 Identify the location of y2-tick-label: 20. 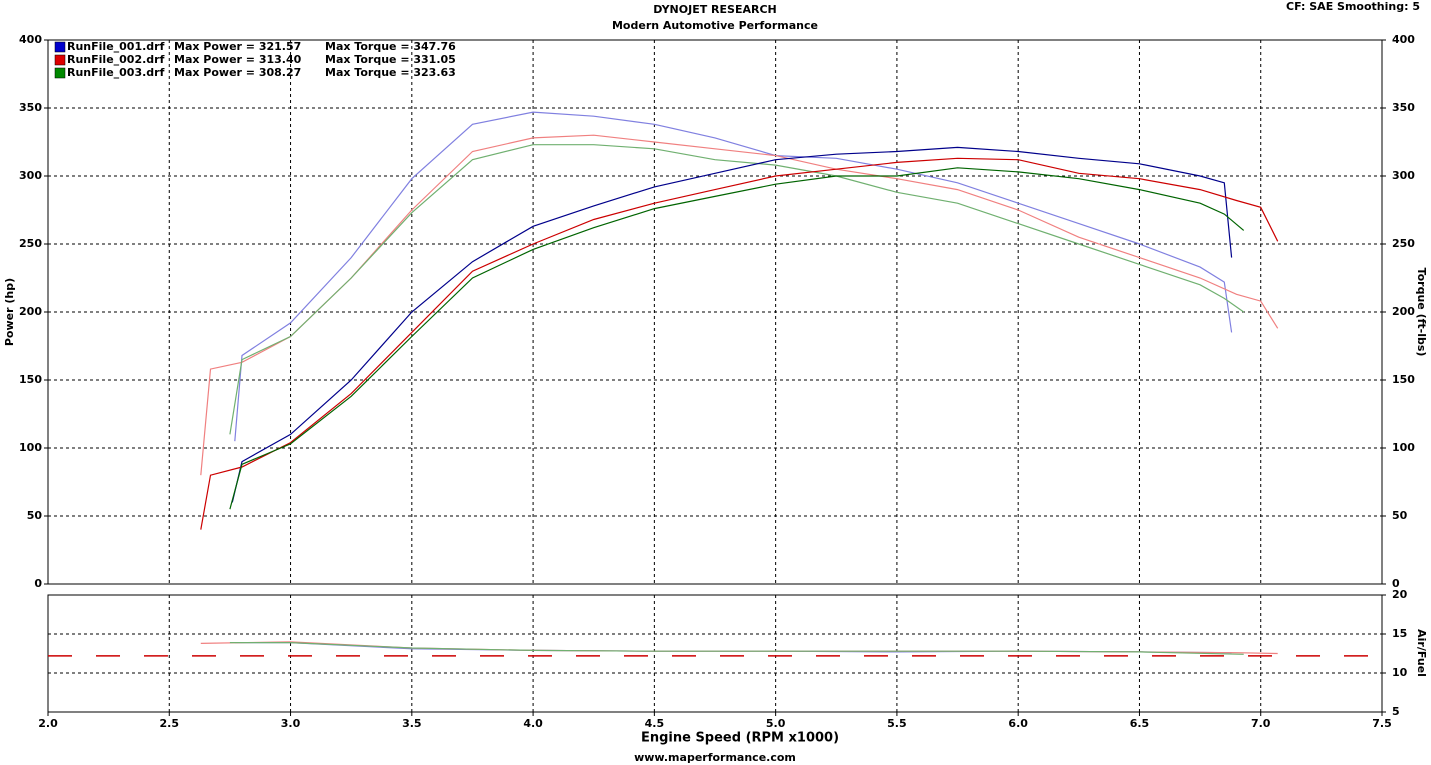
(1400, 594).